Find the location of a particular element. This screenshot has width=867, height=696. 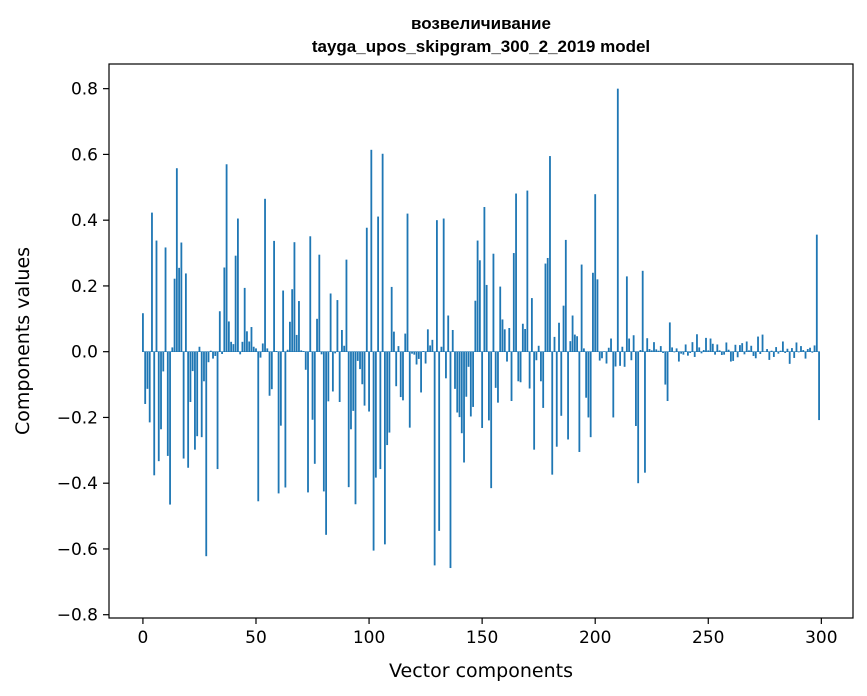

x-axis-ticks: 0 50 100 150 200 250 300 is located at coordinates (488, 633).